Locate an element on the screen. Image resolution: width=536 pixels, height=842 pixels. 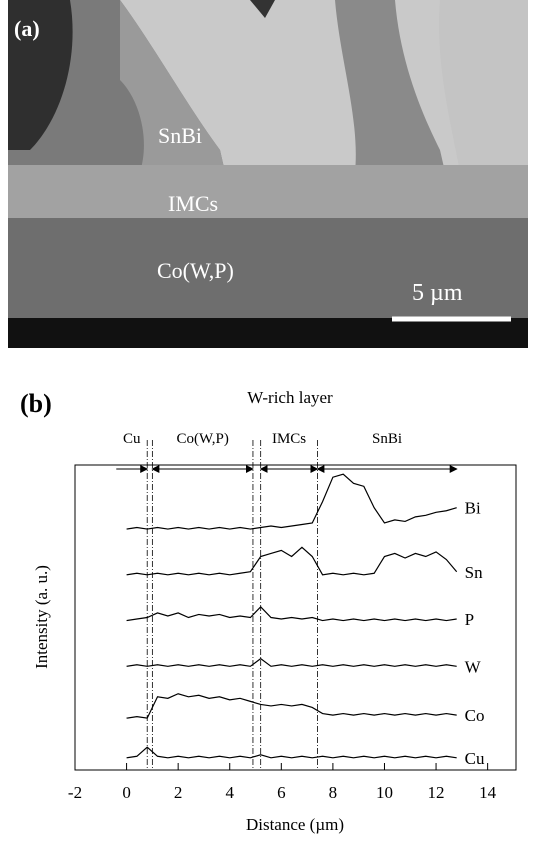
chart-title: W-rich layer is located at coordinates (290, 397).